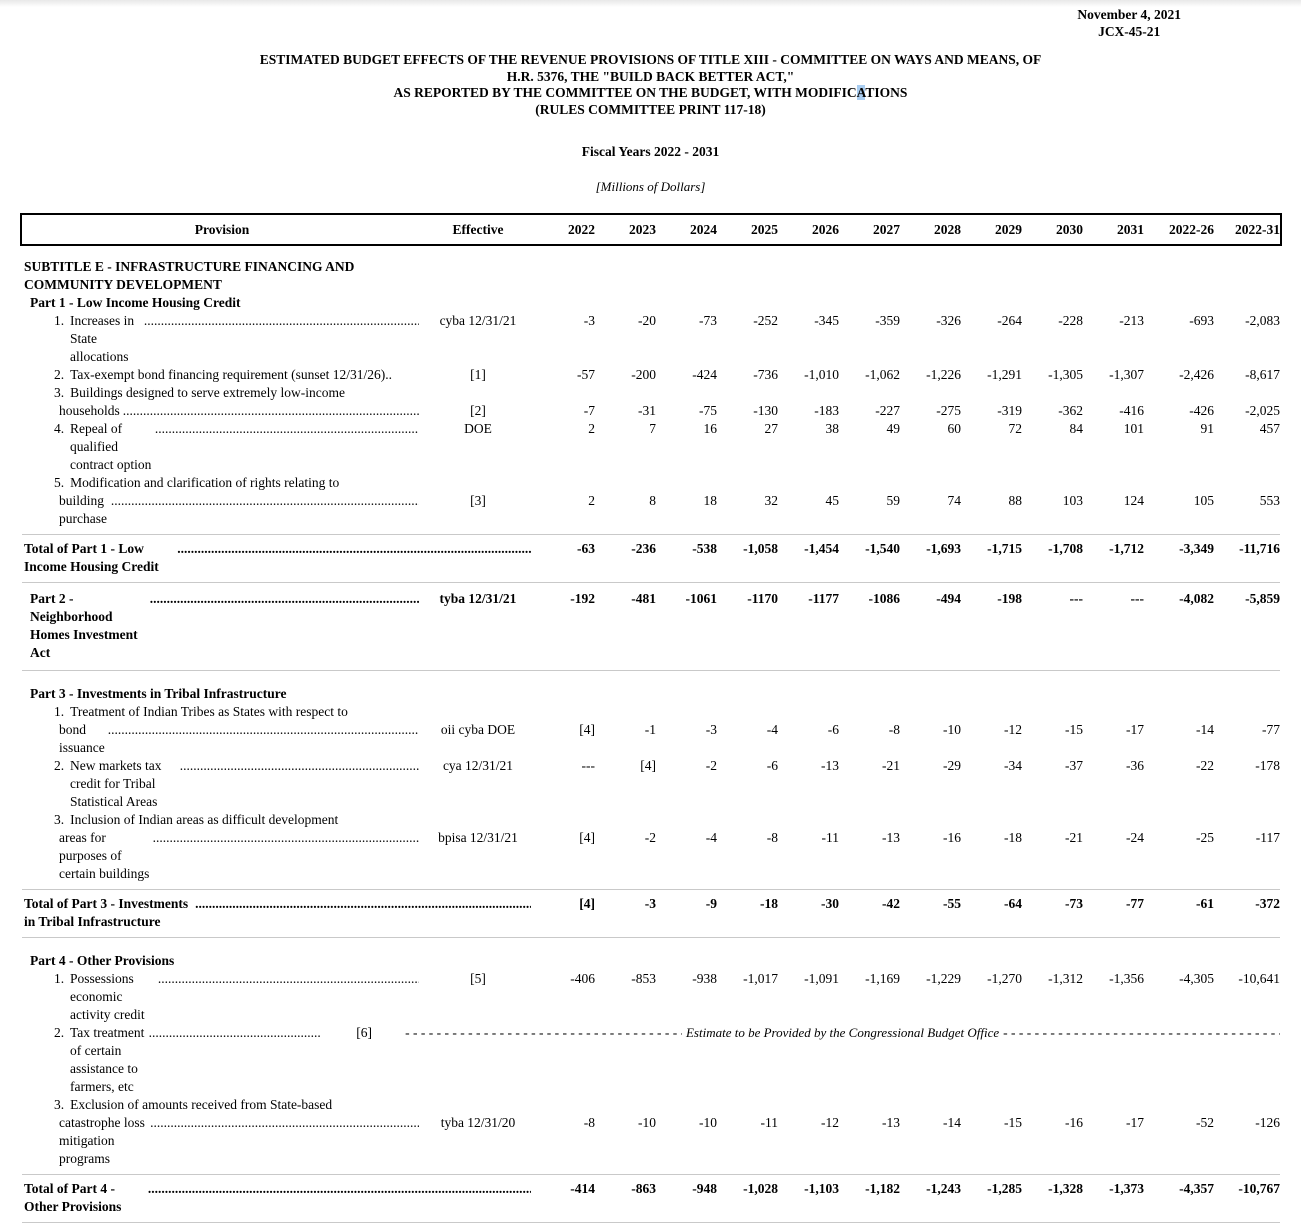  I want to click on document-date-block: November 4, 2021 JCX-45-21, so click(1129, 23).